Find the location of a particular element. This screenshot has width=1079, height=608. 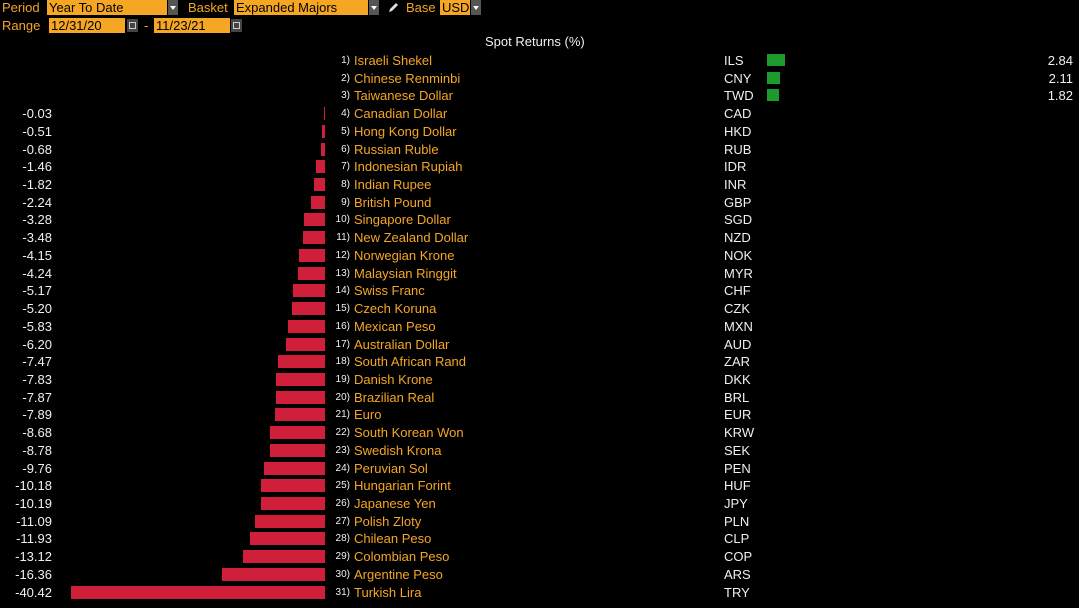

currency-name: Malaysian Ringgit is located at coordinates (405, 273).